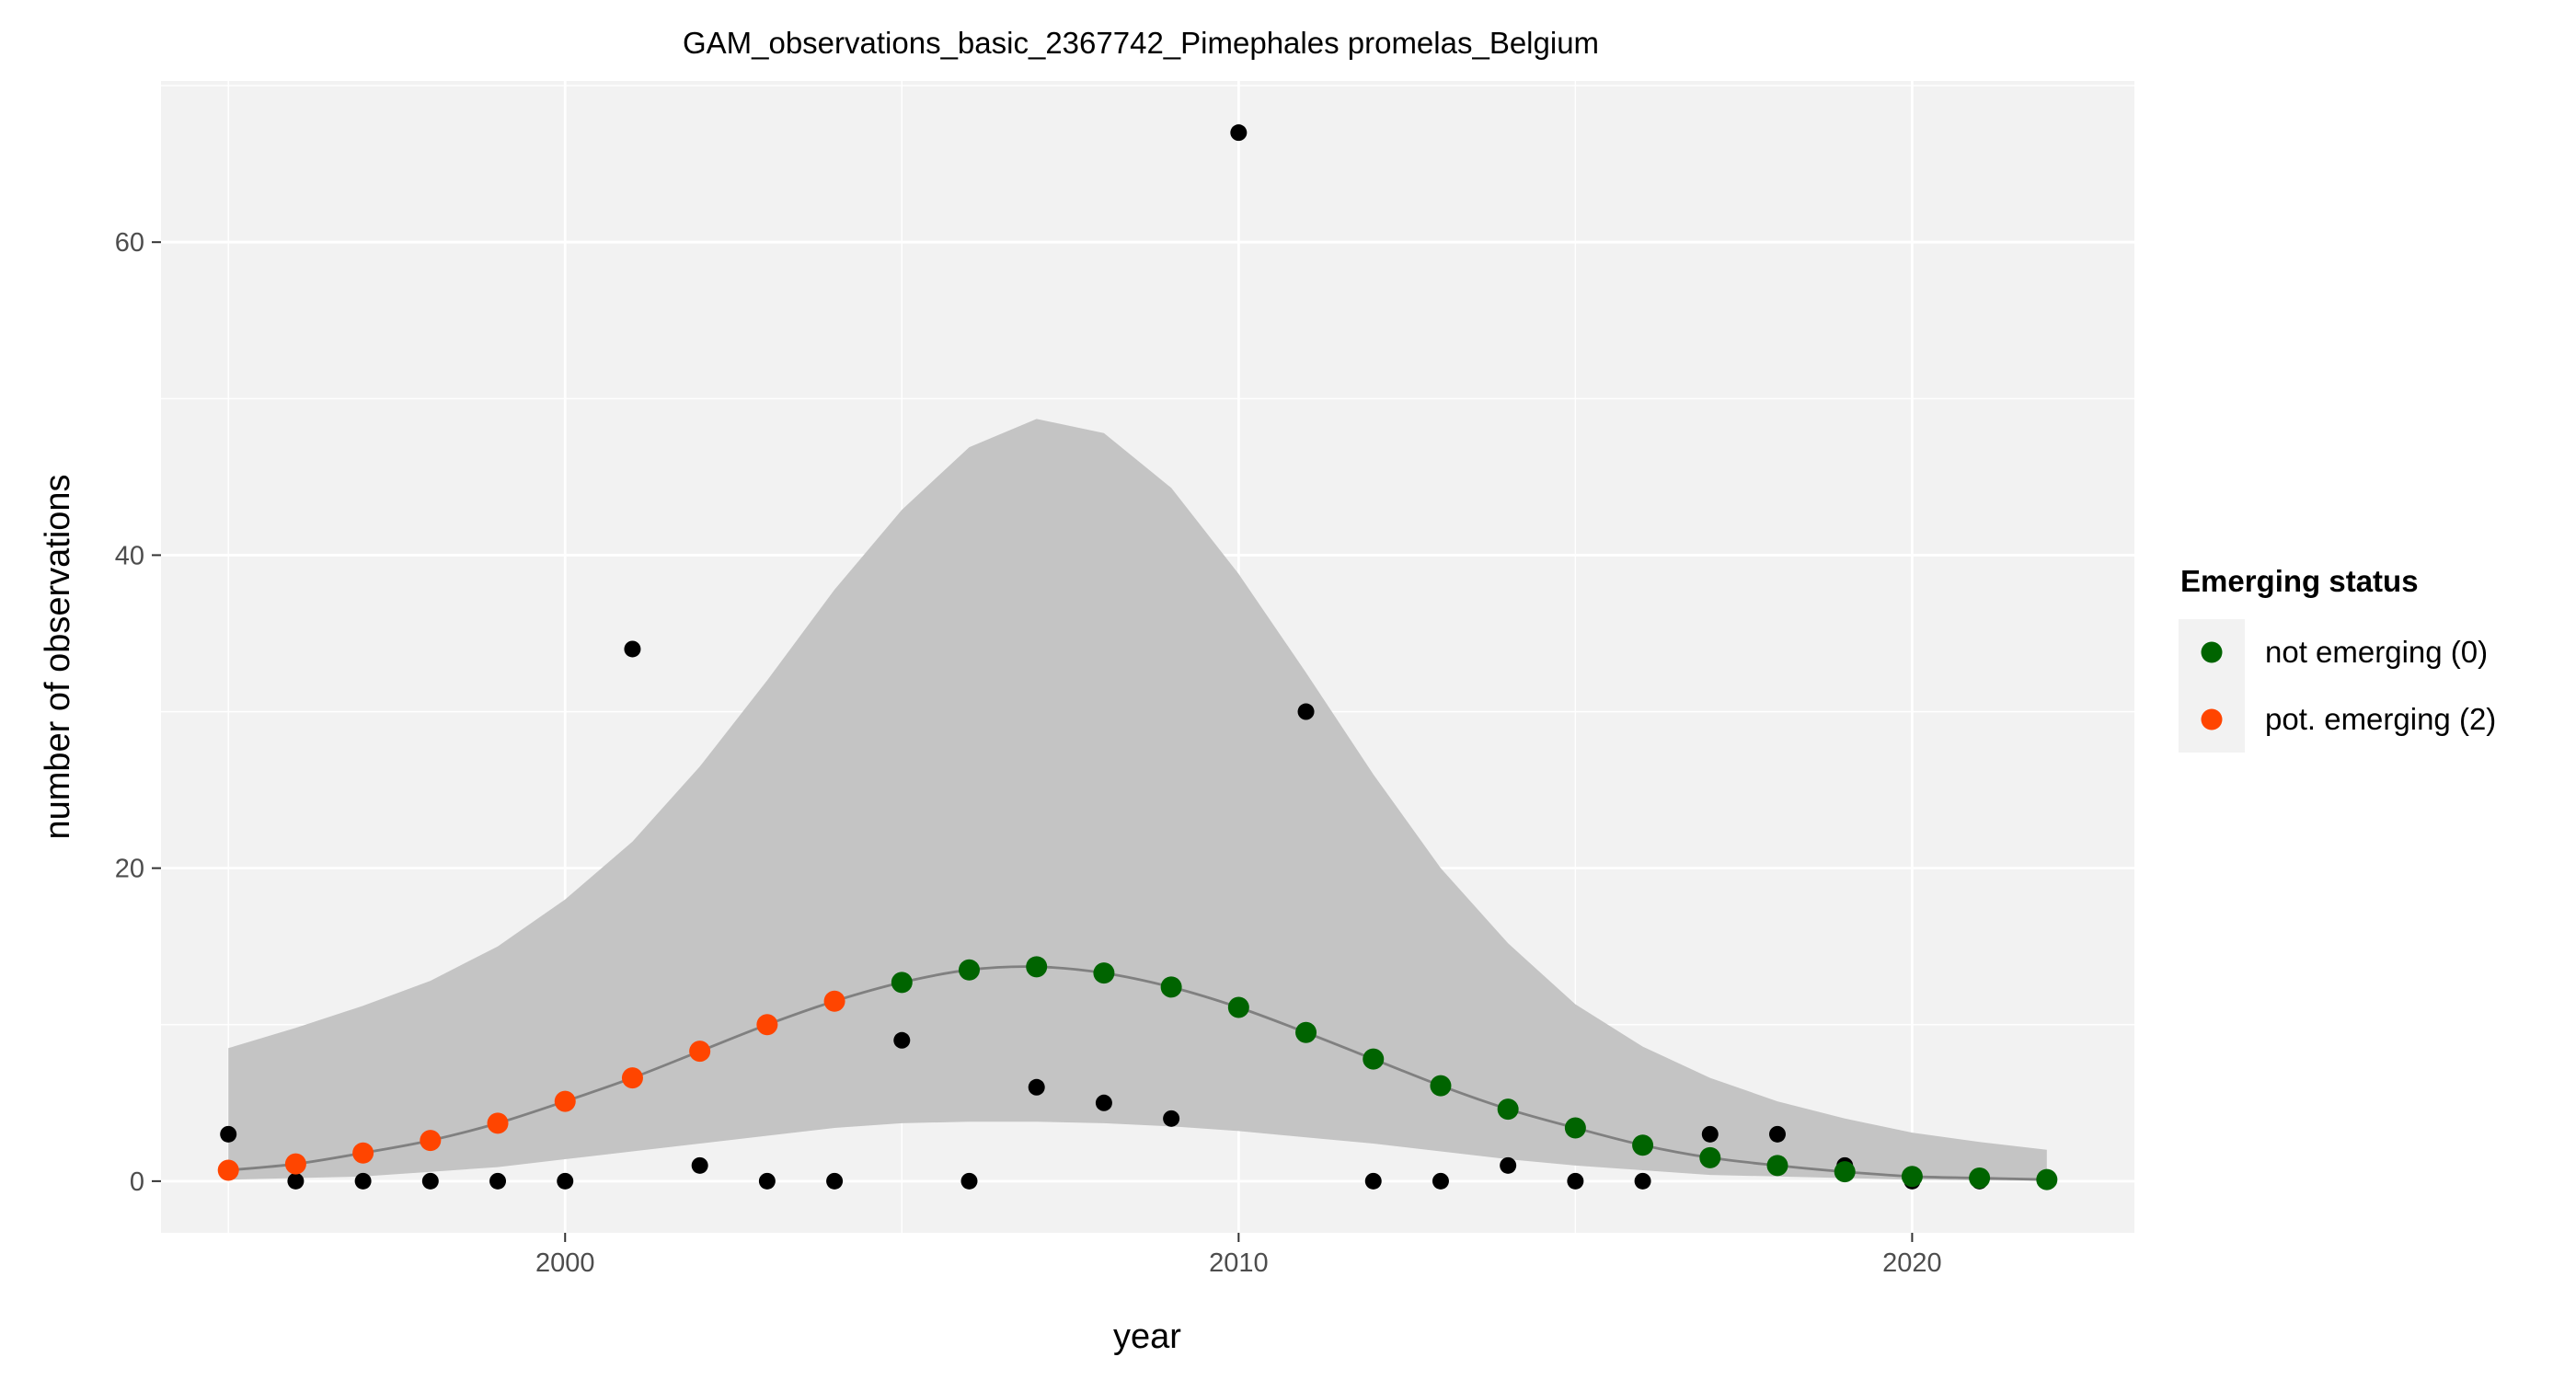  Describe the element at coordinates (2212, 686) in the screenshot. I see `legend-key-background` at that location.